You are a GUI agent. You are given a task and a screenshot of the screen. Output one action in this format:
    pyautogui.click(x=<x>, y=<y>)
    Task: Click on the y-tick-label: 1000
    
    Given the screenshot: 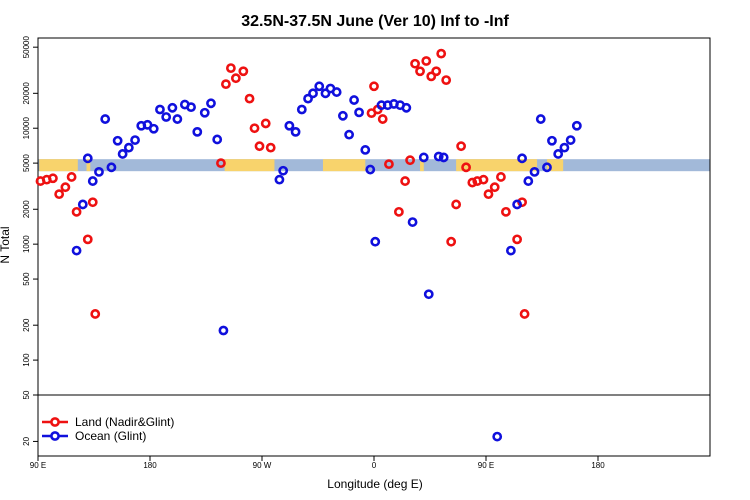 What is the action you would take?
    pyautogui.click(x=26, y=244)
    